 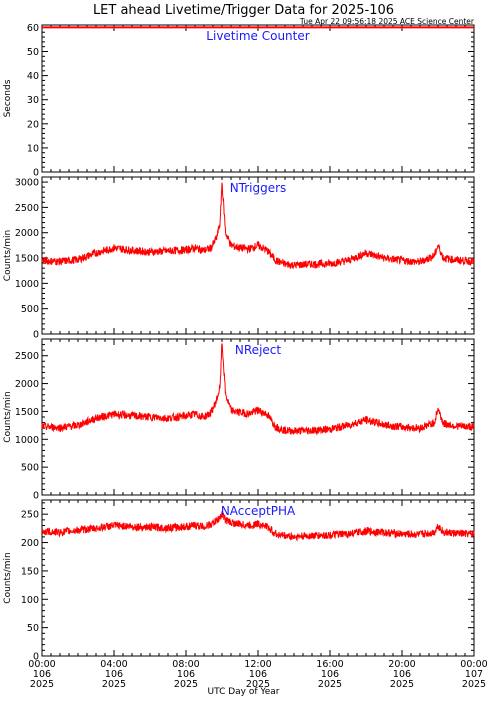 What do you see at coordinates (258, 389) in the screenshot?
I see `series-line-NReject` at bounding box center [258, 389].